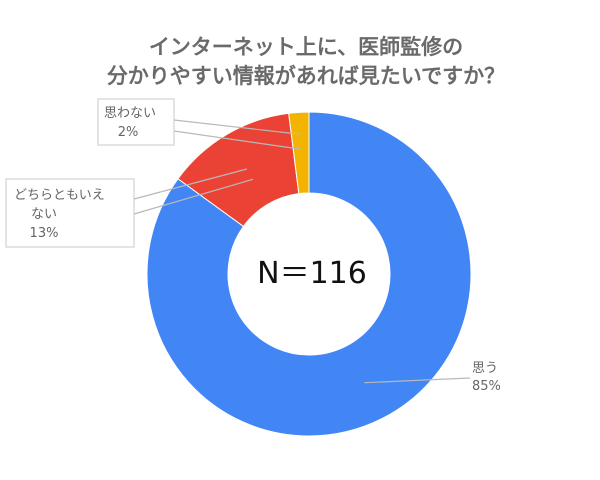 The image size is (600, 480). What do you see at coordinates (486, 377) in the screenshot?
I see `slice-label-yes: 思う 85%` at bounding box center [486, 377].